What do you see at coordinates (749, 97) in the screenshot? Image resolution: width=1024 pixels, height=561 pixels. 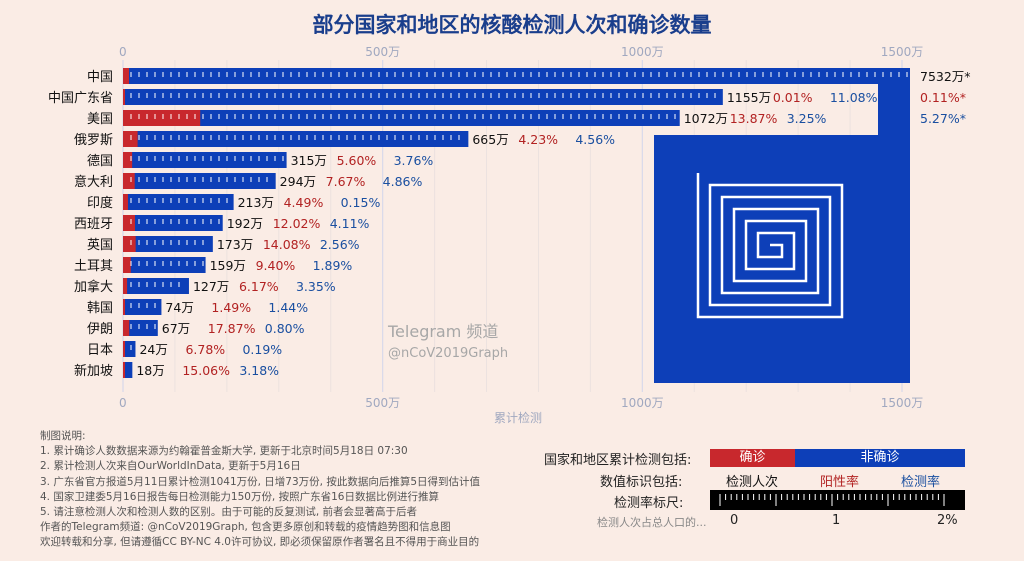 I see `bar-value-label: 1155万` at bounding box center [749, 97].